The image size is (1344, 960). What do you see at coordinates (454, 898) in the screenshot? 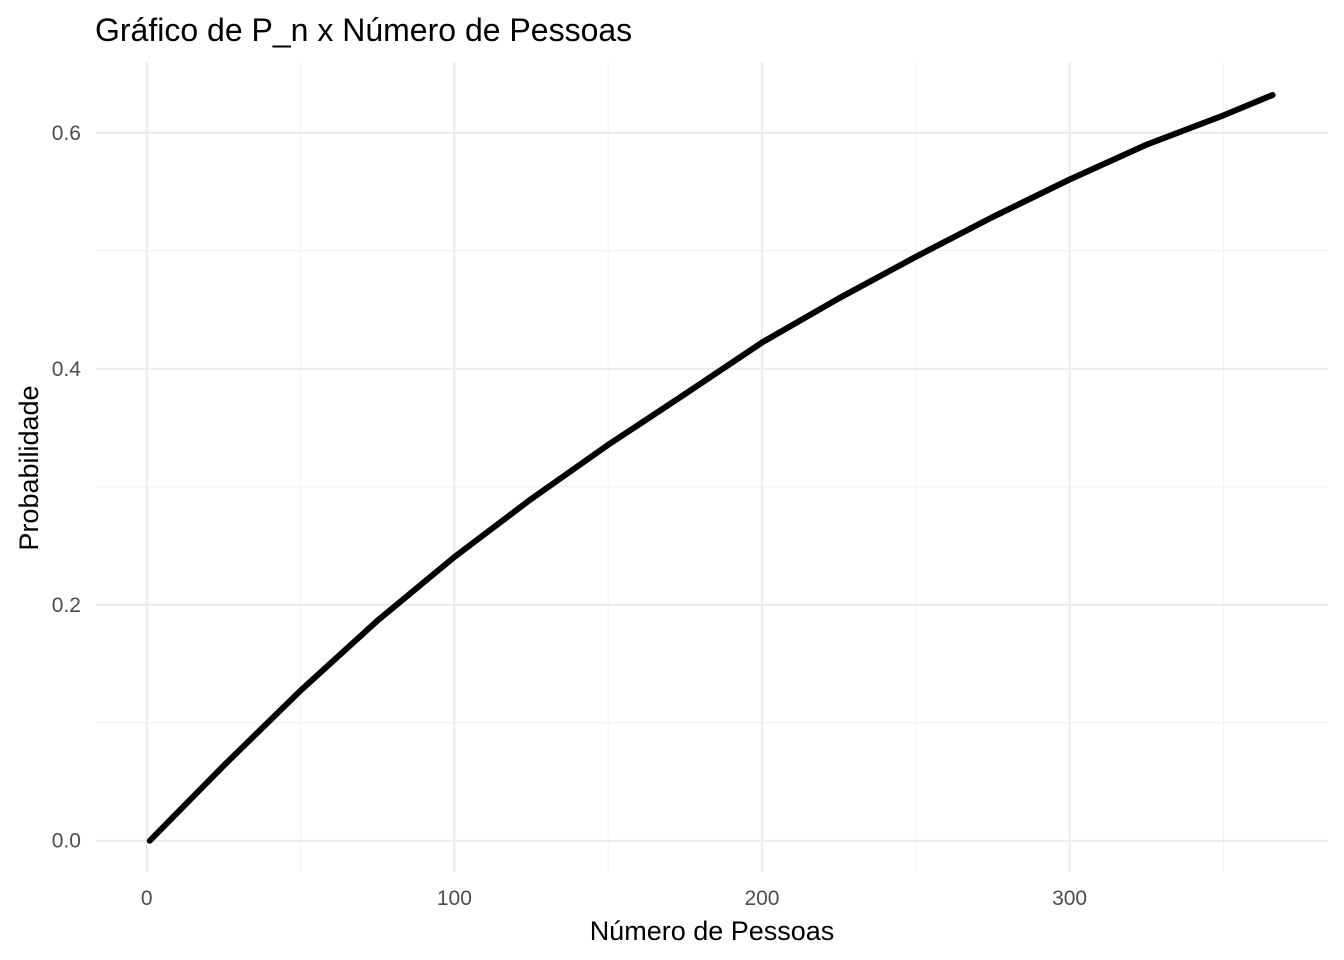
I see `x-tick-label: 100` at bounding box center [454, 898].